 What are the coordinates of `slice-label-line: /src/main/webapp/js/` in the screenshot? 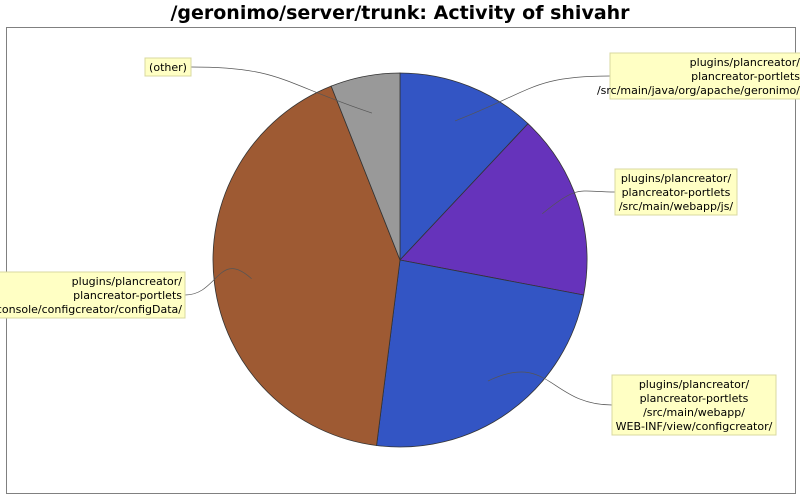 It's located at (676, 206).